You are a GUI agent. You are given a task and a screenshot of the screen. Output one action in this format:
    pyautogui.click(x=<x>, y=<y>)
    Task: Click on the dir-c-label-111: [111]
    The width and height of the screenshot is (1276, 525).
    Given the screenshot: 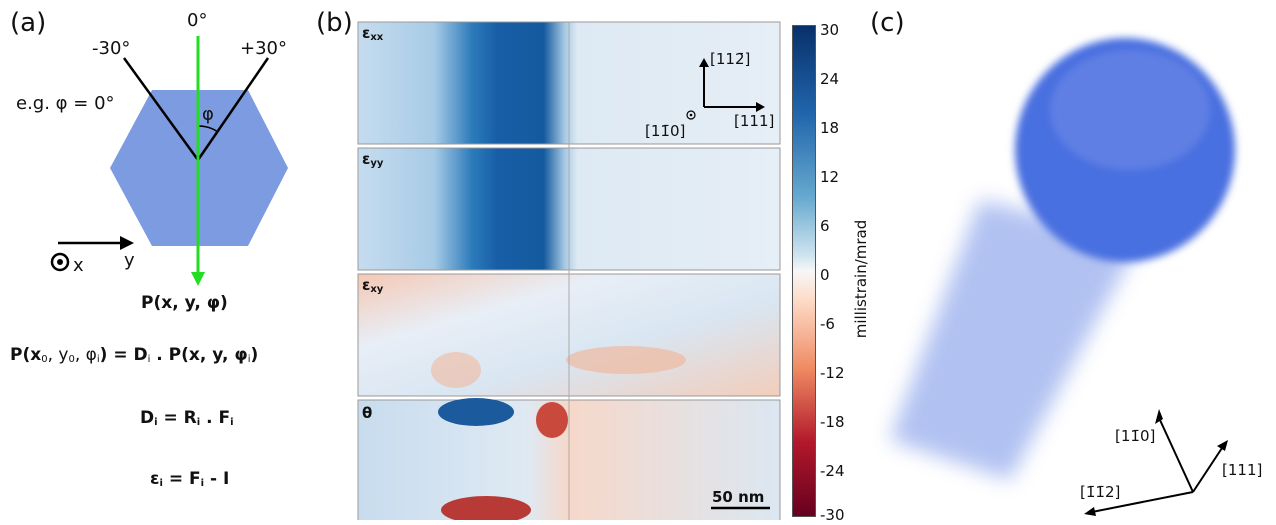 What is the action you would take?
    pyautogui.click(x=1242, y=470)
    